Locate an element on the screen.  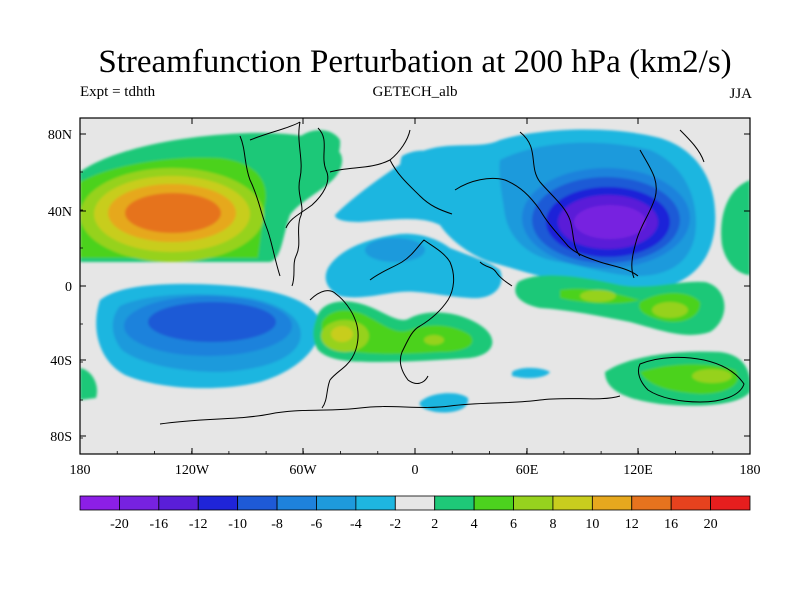
coastline-south-america is located at coordinates (334, 349).